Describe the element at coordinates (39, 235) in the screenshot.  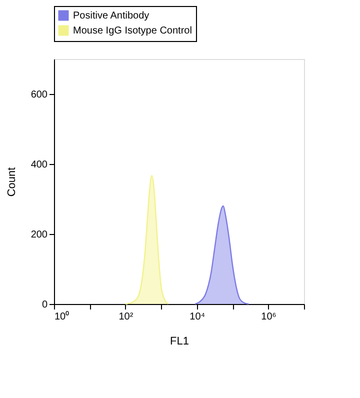
I see `y-tick-label: 200` at that location.